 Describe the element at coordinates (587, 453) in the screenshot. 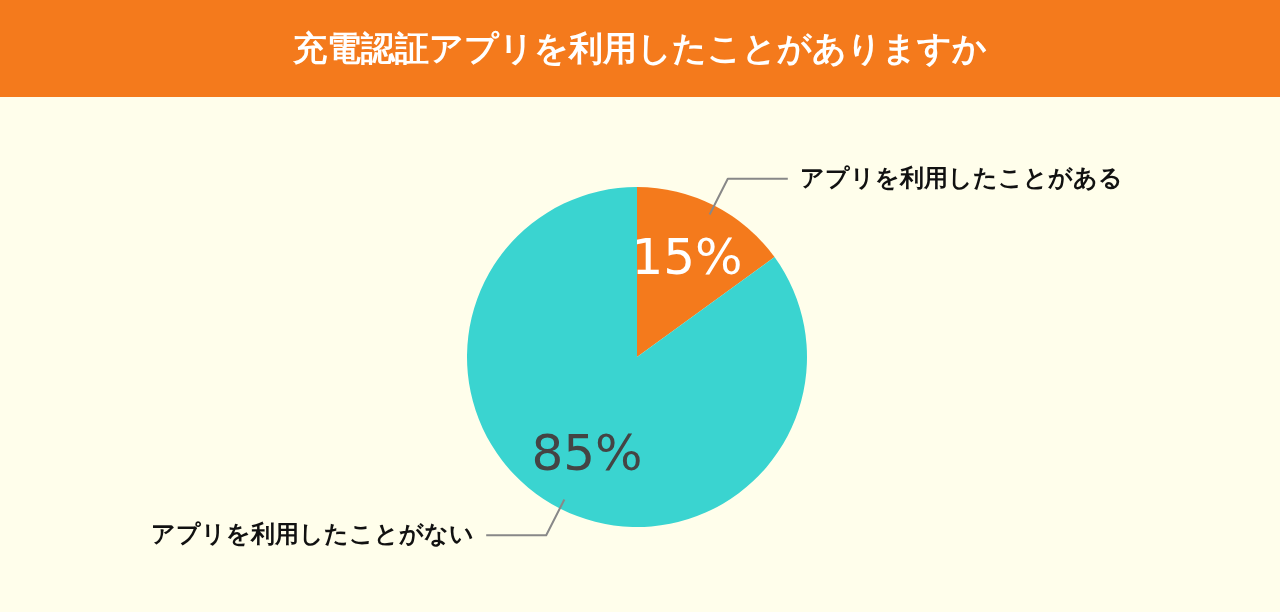

I see `data-label: 85%` at that location.